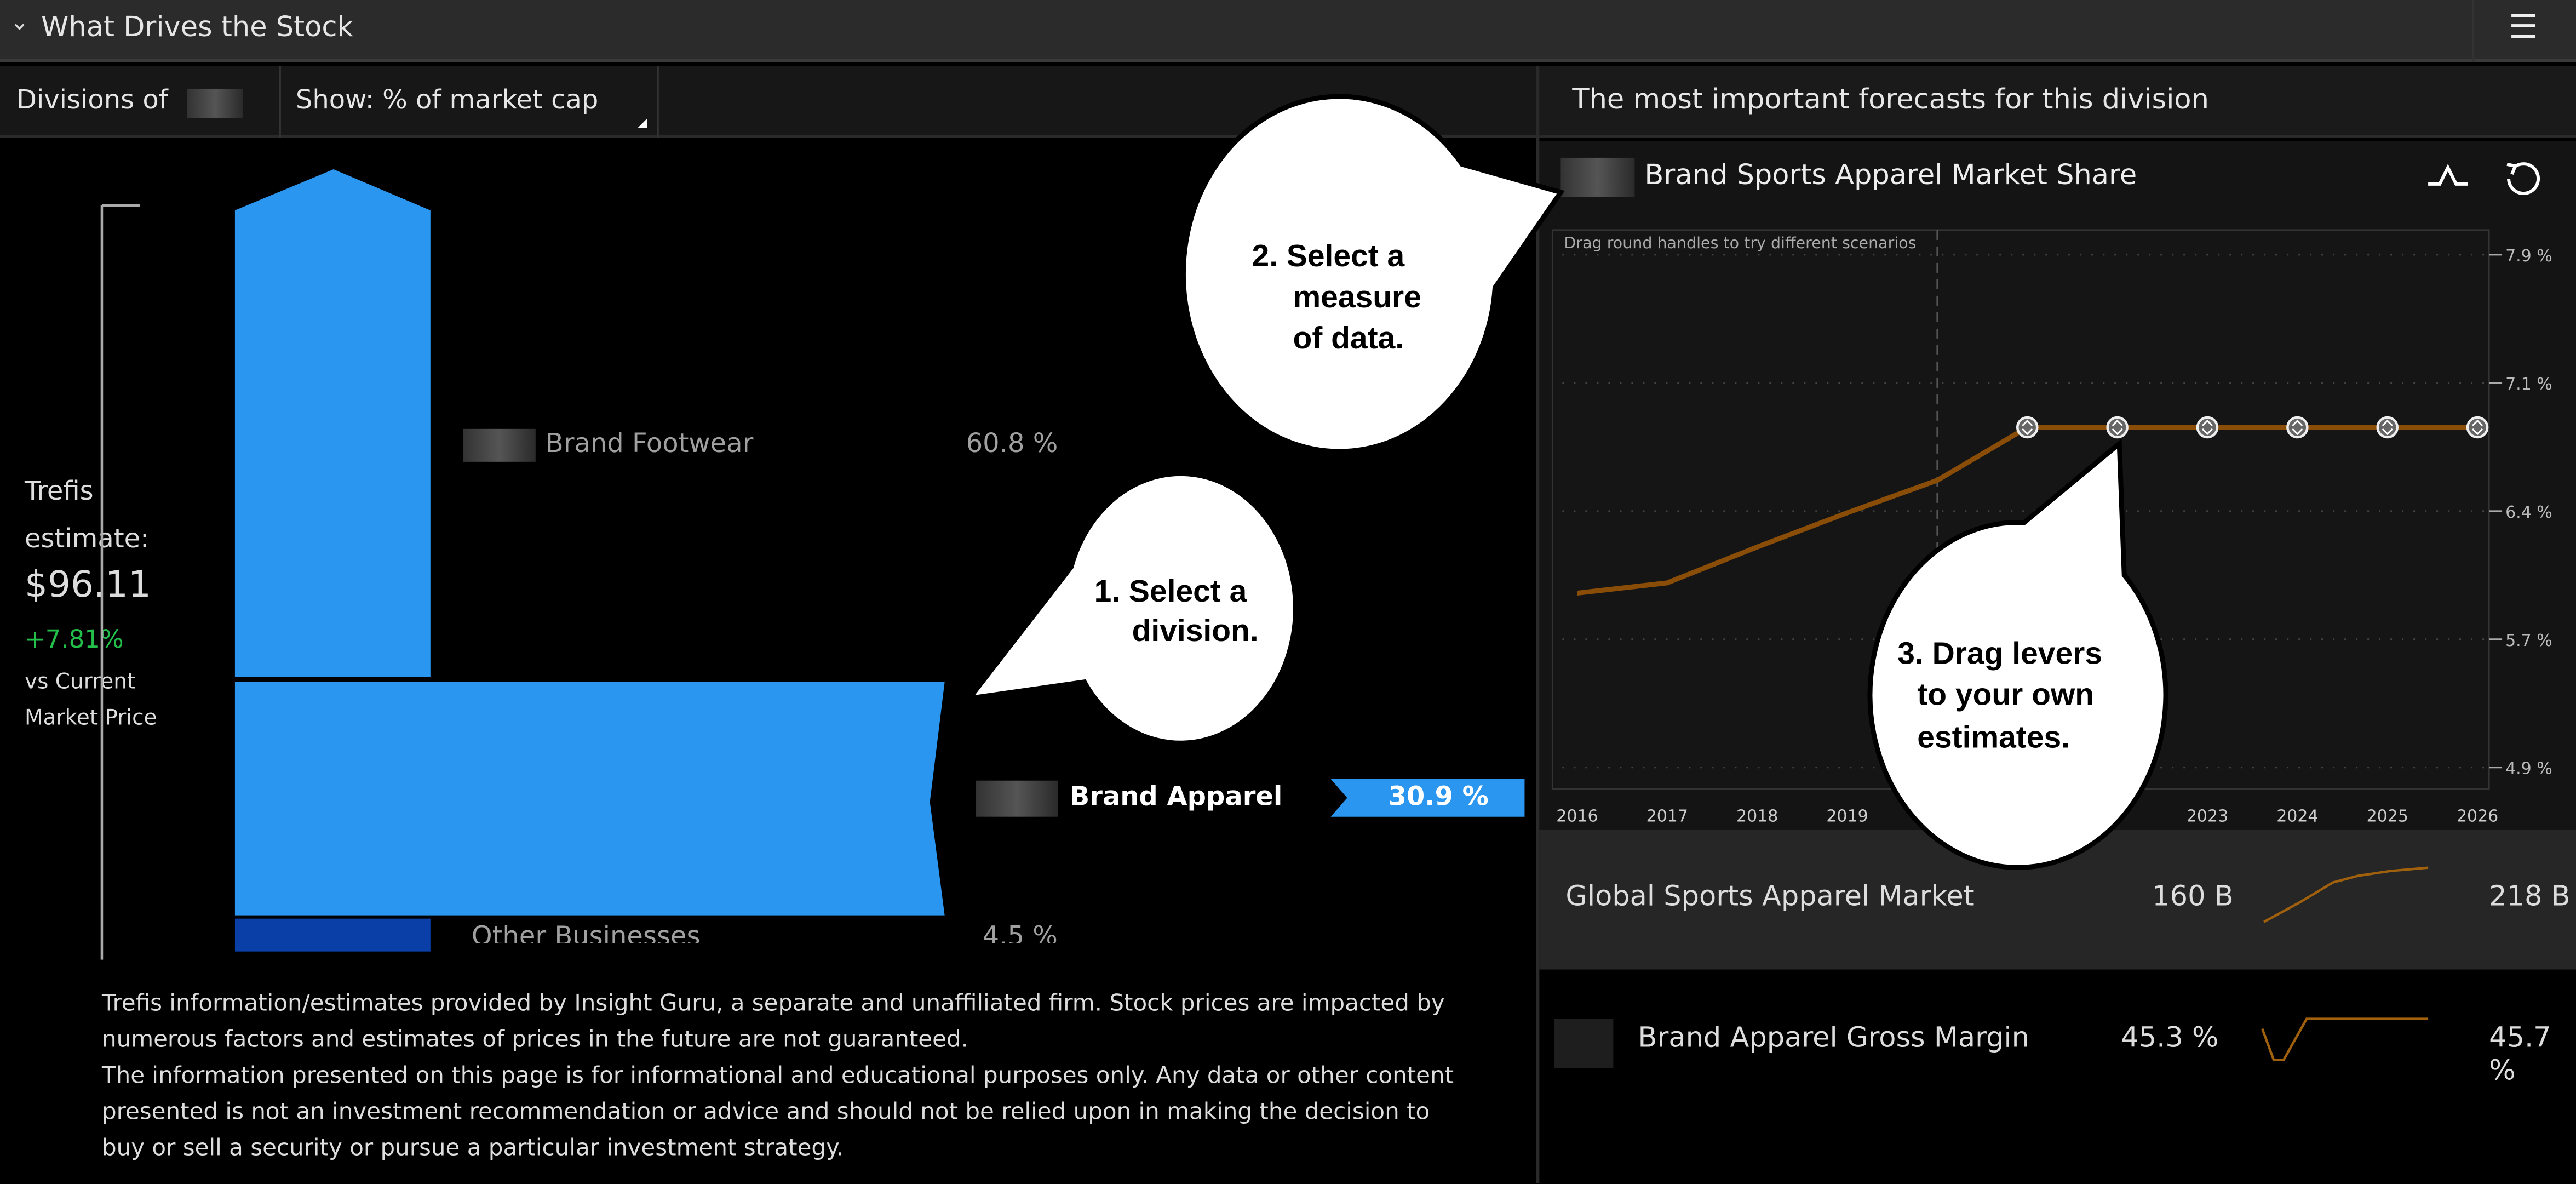 This screenshot has width=2576, height=1184. Describe the element at coordinates (333, 935) in the screenshot. I see `bar-other-businesses` at that location.